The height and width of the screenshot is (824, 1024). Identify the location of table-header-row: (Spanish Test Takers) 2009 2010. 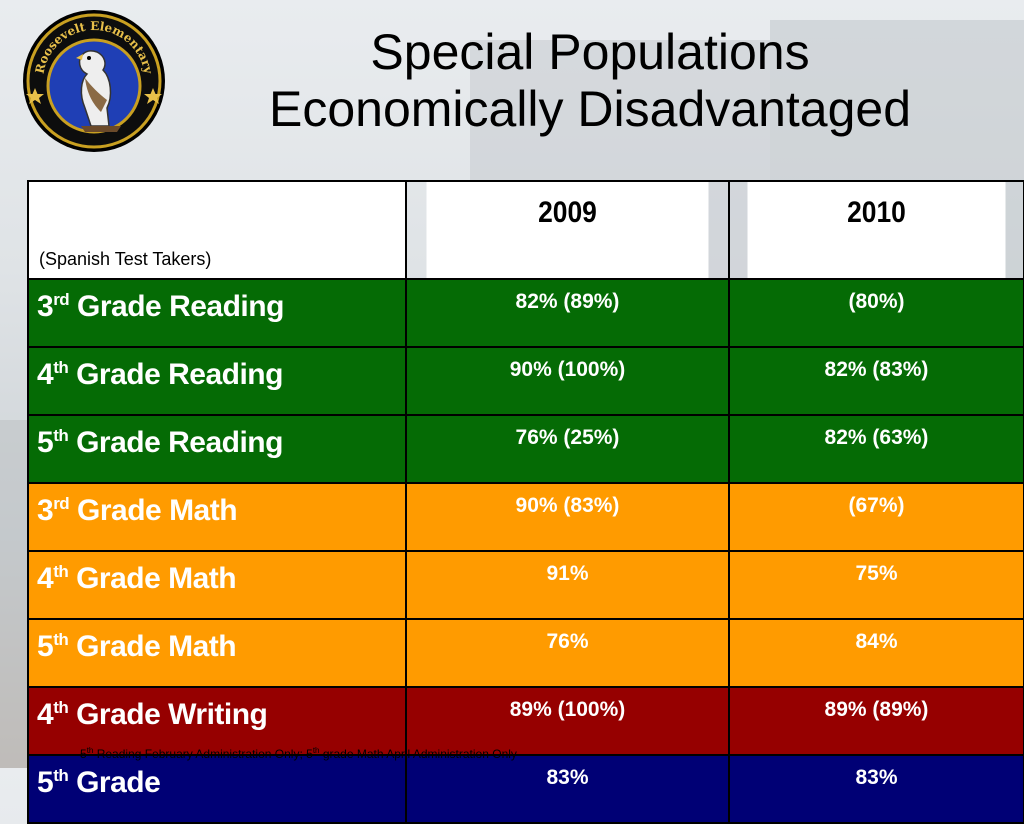
(525, 230).